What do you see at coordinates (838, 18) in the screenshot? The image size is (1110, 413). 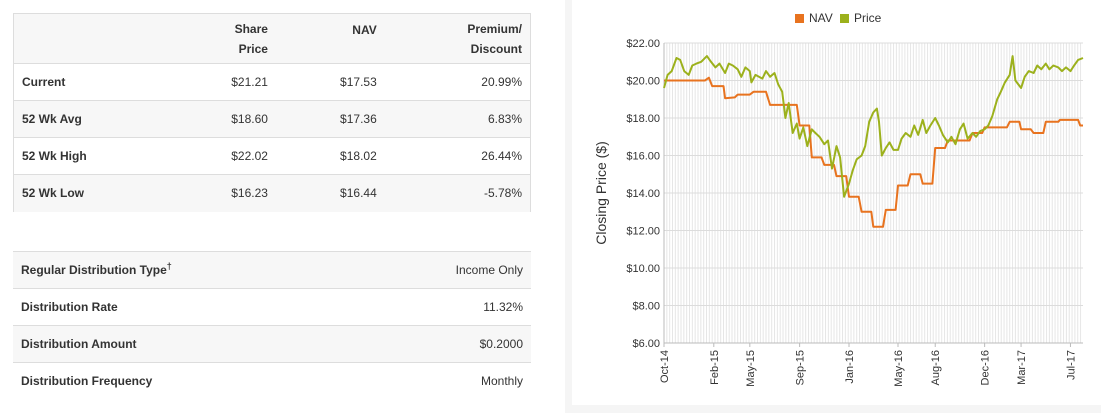 I see `legend: NAV Price` at bounding box center [838, 18].